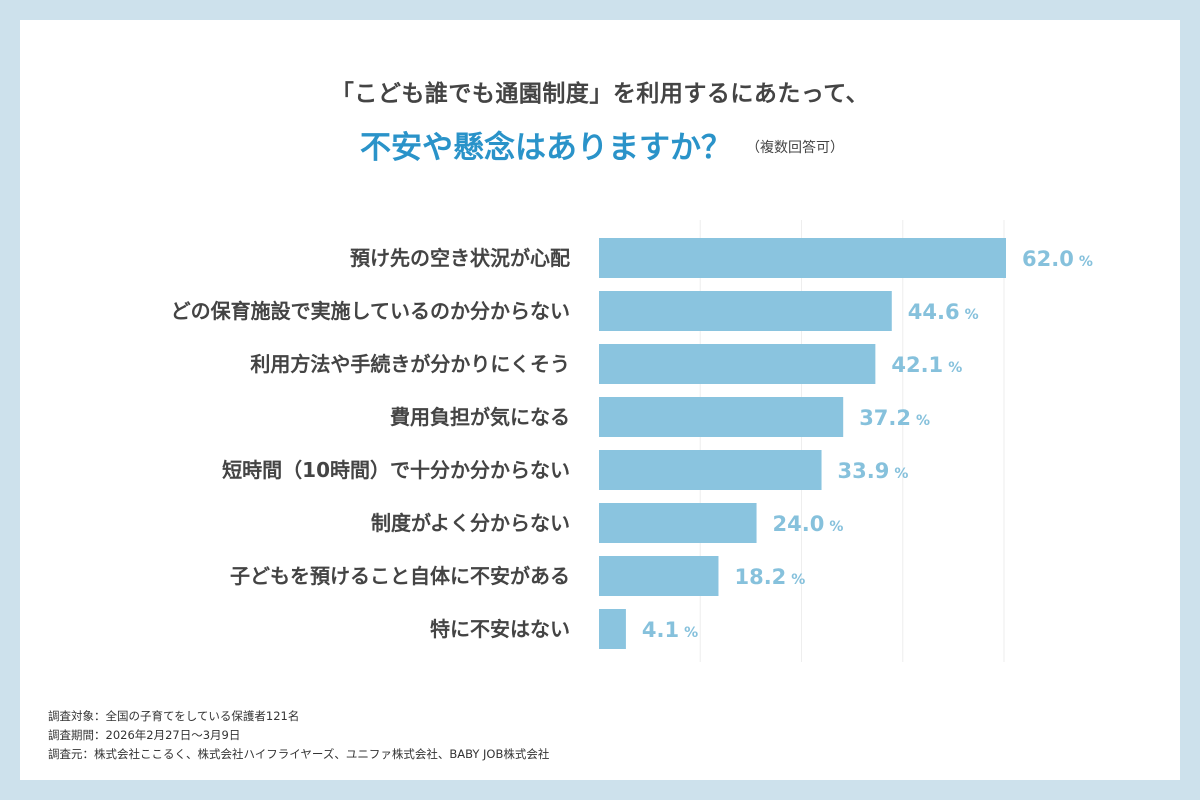 This screenshot has width=1200, height=800. What do you see at coordinates (943, 312) in the screenshot?
I see `value-label: 44.6%` at bounding box center [943, 312].